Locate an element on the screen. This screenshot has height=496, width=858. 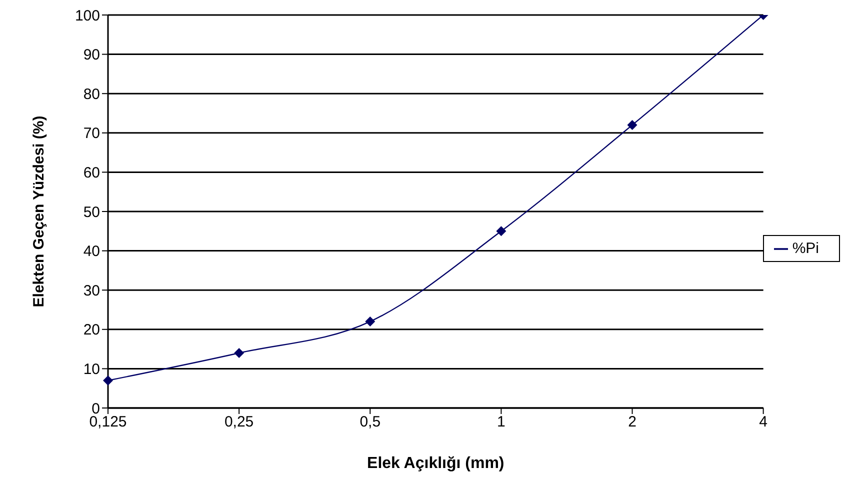
y-tick-label: 100 is located at coordinates (87, 15).